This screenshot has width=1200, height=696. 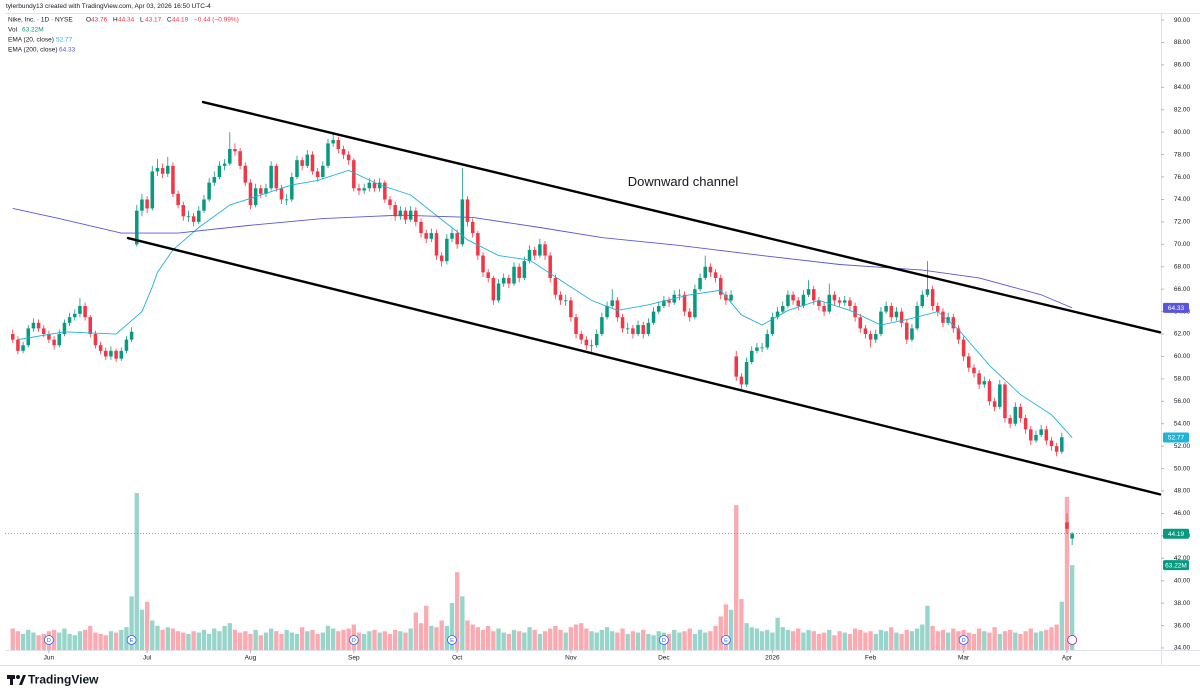 What do you see at coordinates (1182, 648) in the screenshot?
I see `y-tick-label: 34.00` at bounding box center [1182, 648].